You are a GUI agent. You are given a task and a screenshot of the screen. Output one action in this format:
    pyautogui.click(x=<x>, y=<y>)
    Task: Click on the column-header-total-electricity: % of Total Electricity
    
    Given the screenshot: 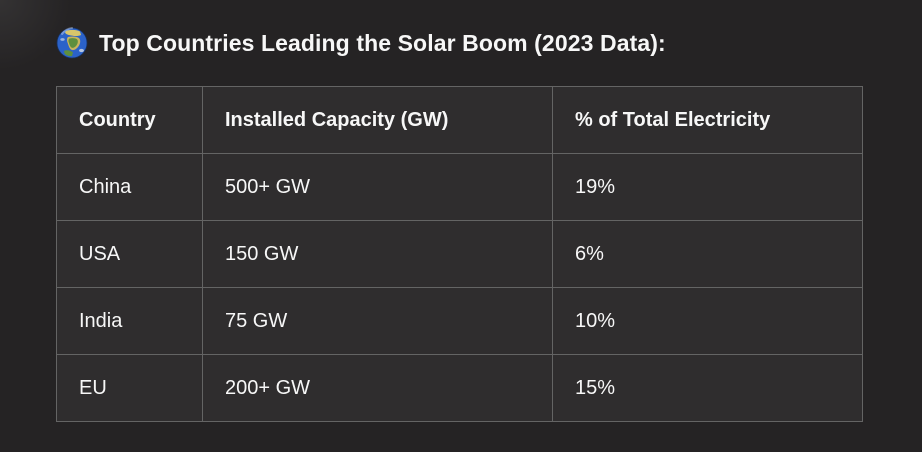 What is the action you would take?
    pyautogui.click(x=707, y=120)
    